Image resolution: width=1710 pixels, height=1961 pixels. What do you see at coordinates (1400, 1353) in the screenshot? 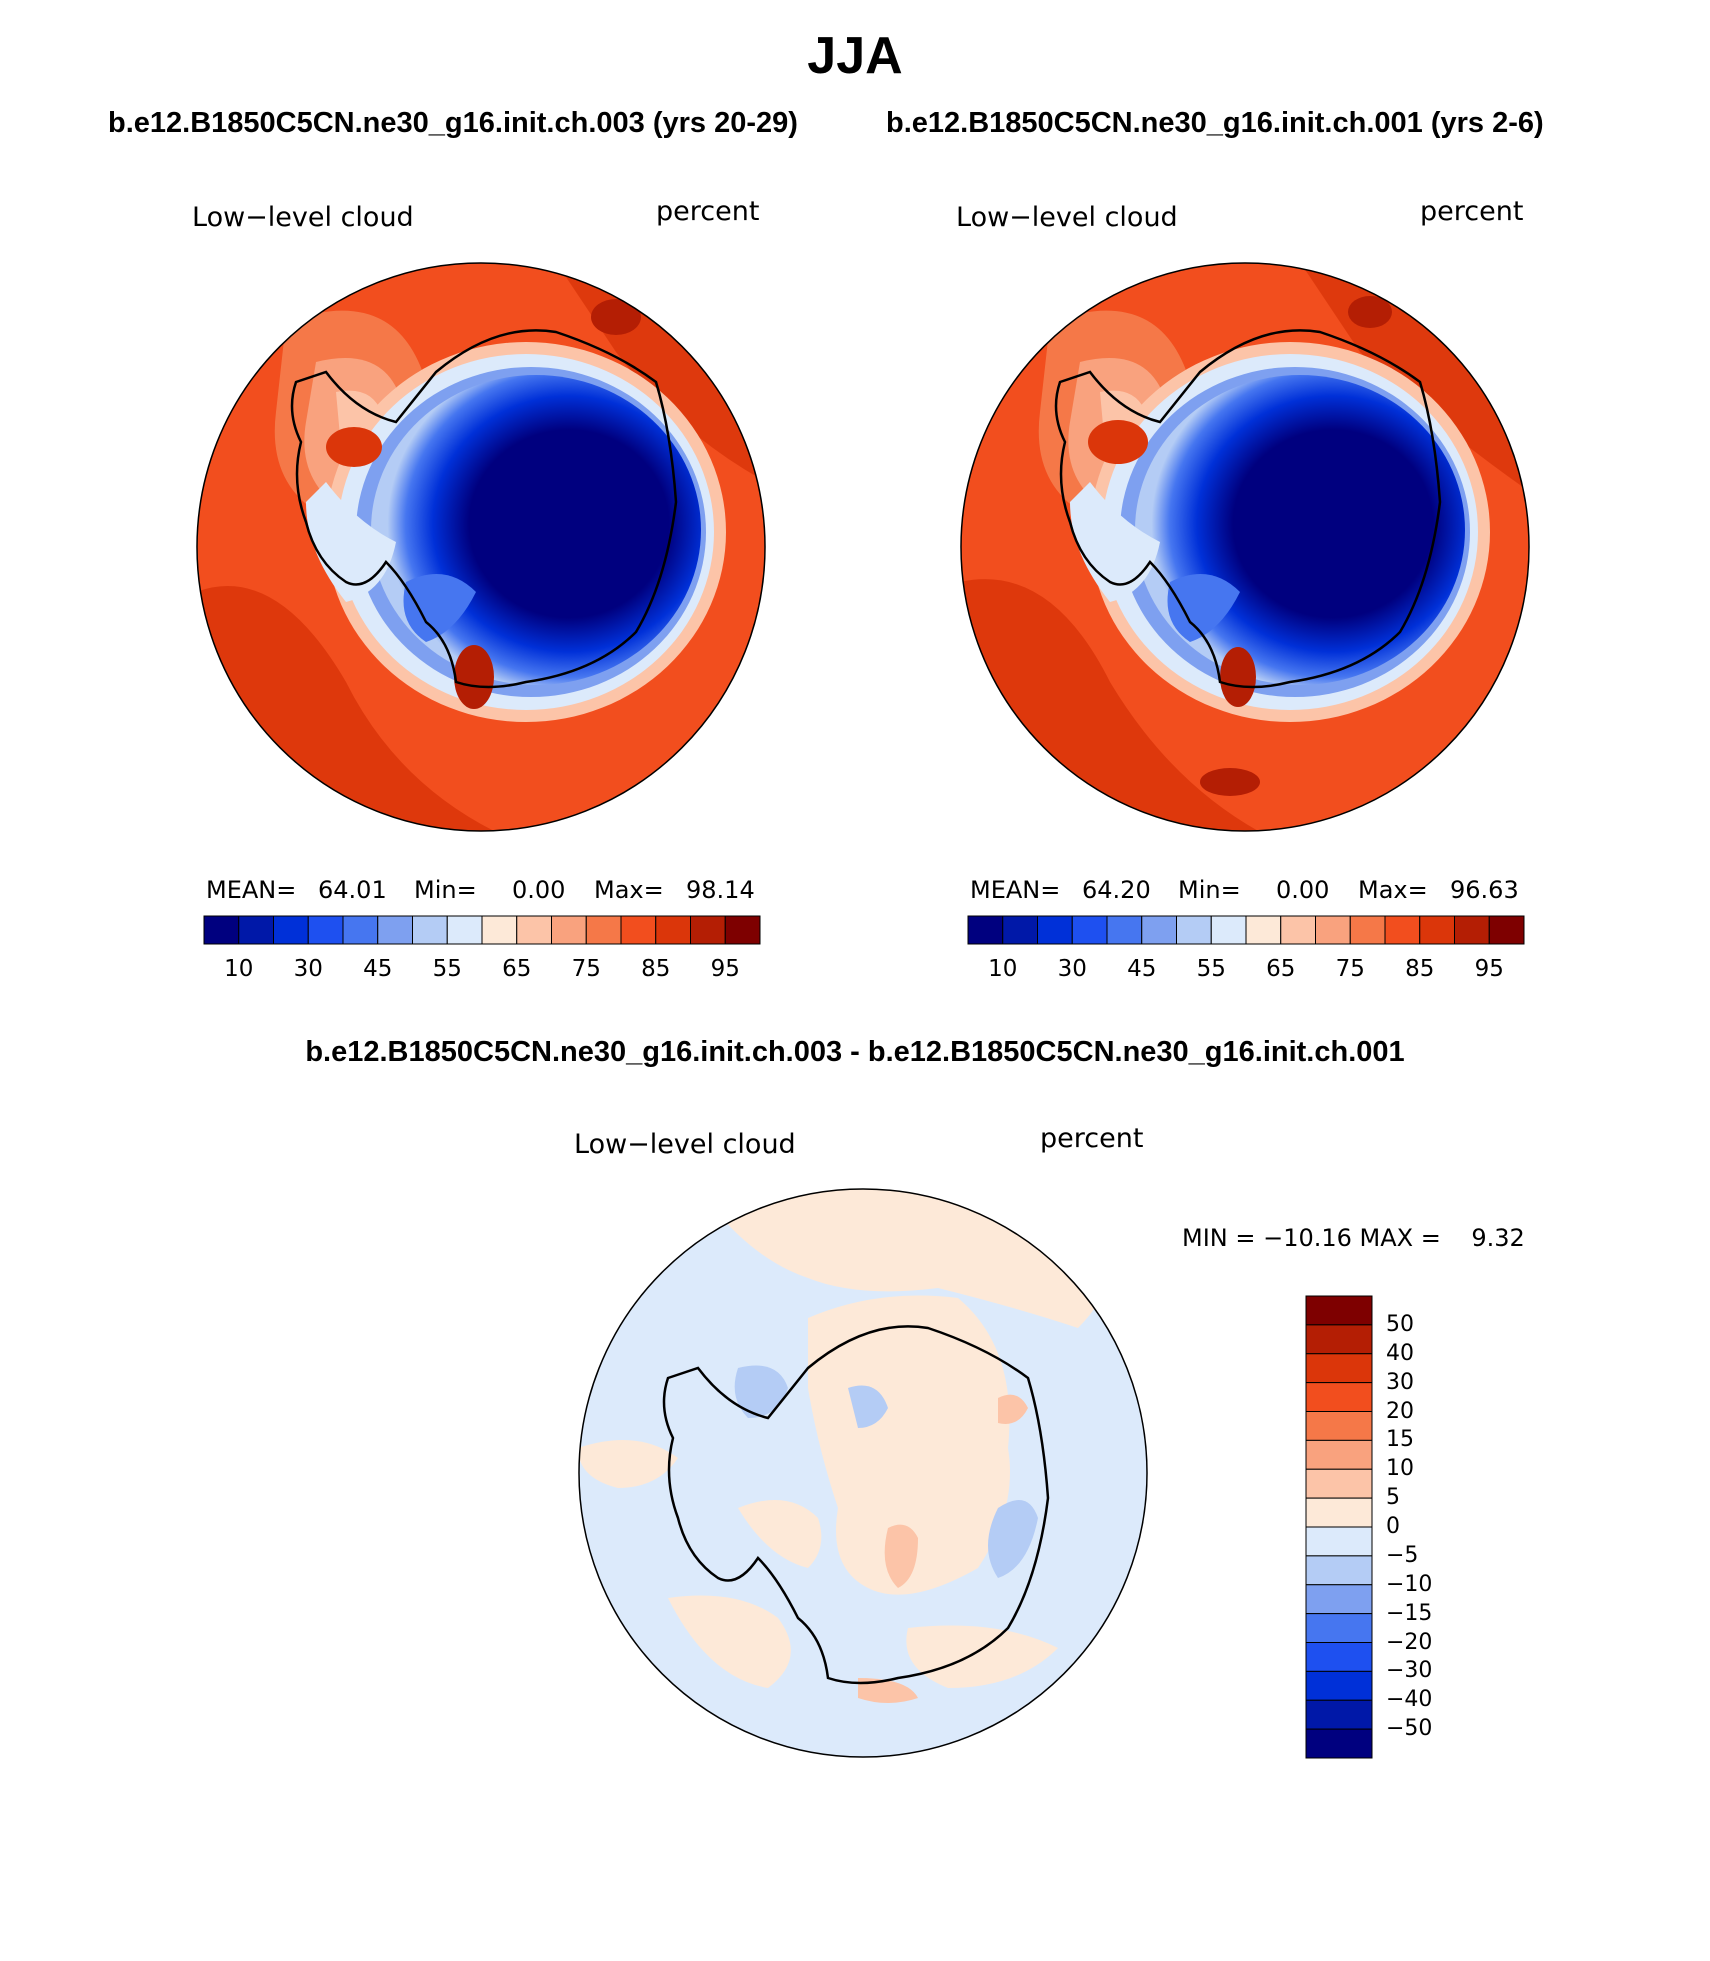
I see `panel-3-colorbar-tick-label: 40` at bounding box center [1400, 1353].